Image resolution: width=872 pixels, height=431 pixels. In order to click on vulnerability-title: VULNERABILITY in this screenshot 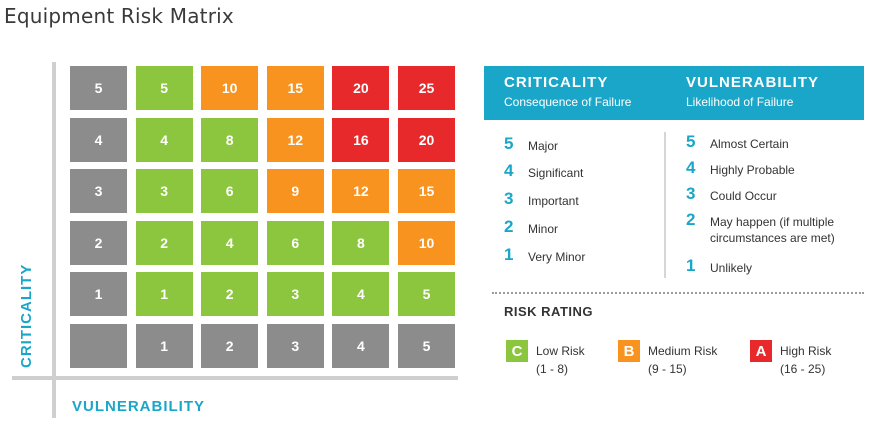, I will do `click(752, 82)`.